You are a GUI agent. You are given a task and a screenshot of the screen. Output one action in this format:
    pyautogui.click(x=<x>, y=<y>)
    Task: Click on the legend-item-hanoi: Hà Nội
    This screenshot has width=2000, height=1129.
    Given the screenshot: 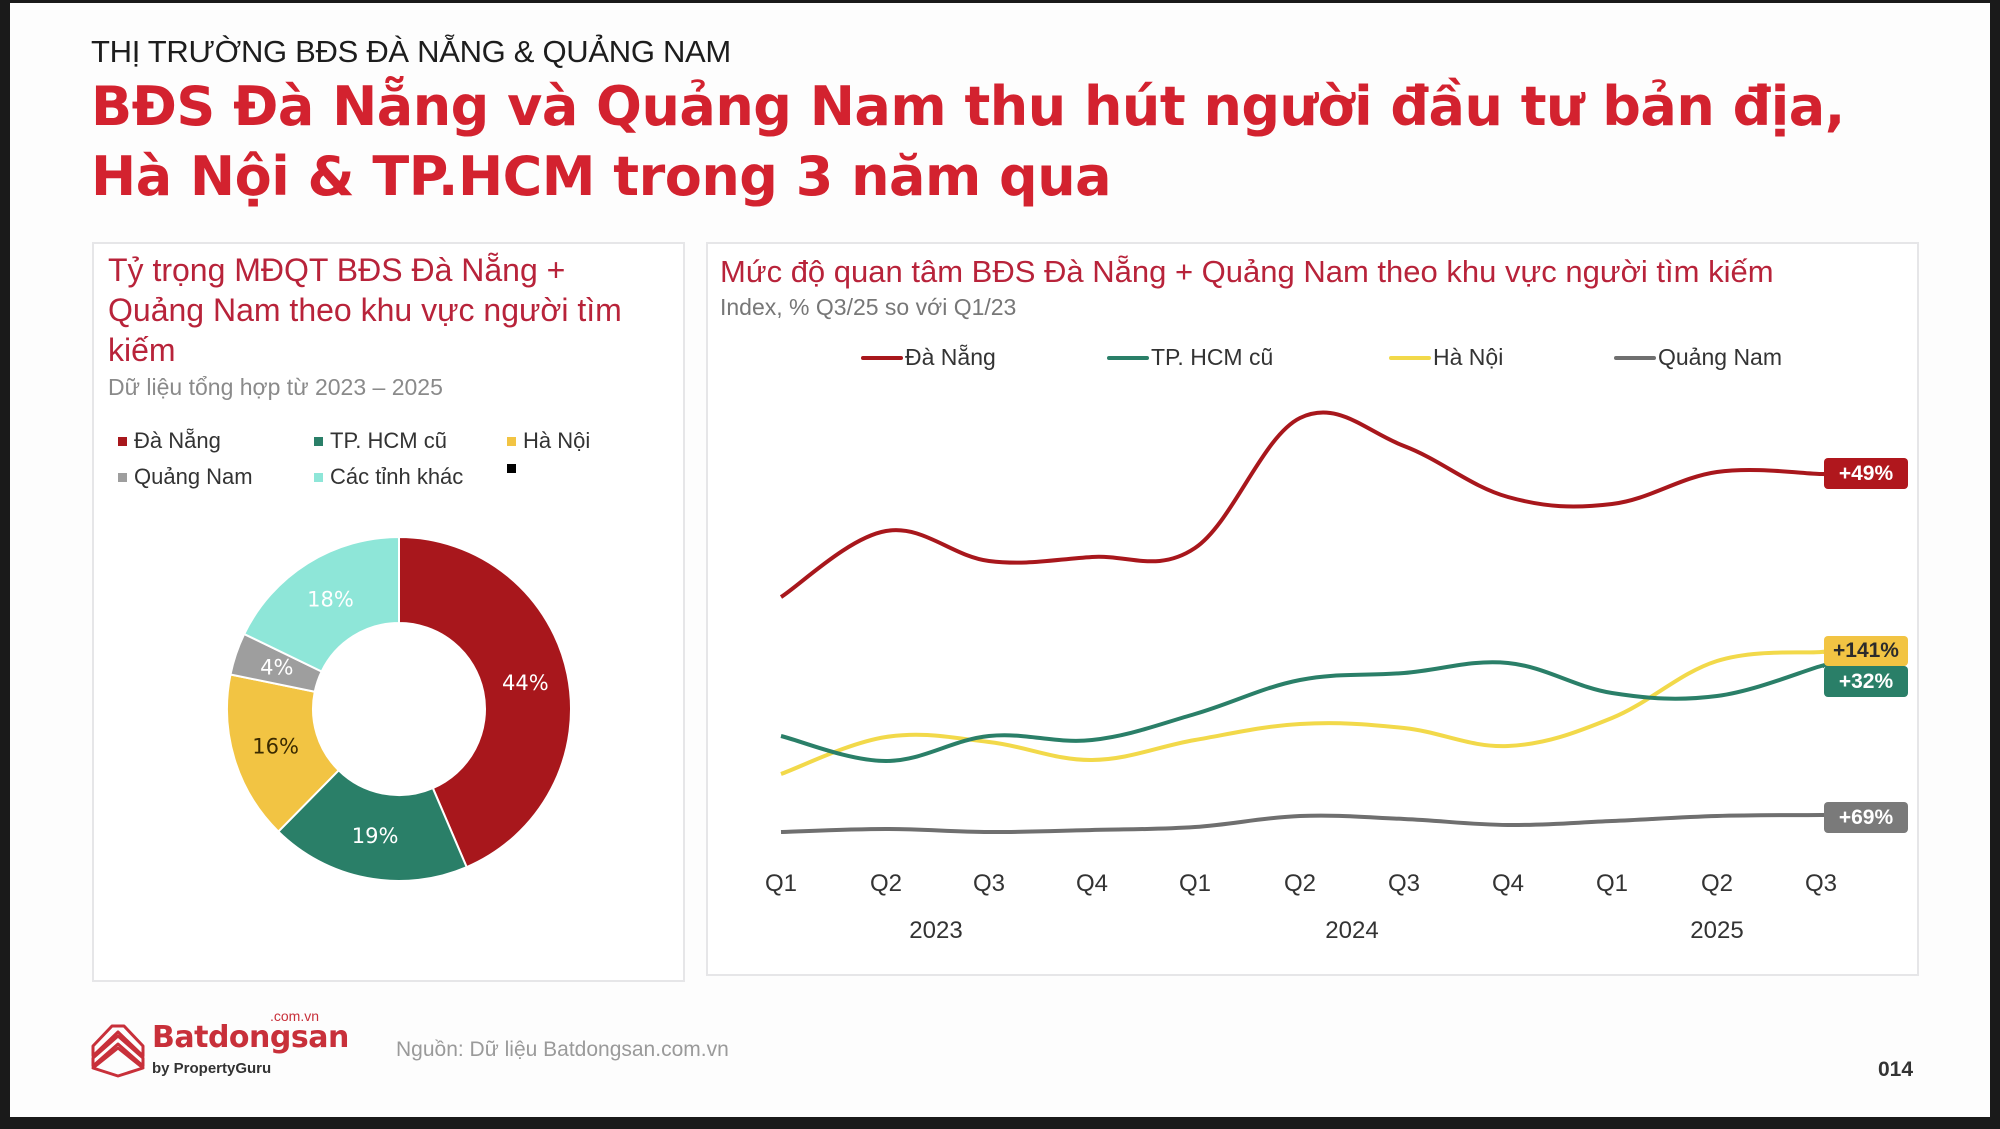 What is the action you would take?
    pyautogui.click(x=548, y=441)
    